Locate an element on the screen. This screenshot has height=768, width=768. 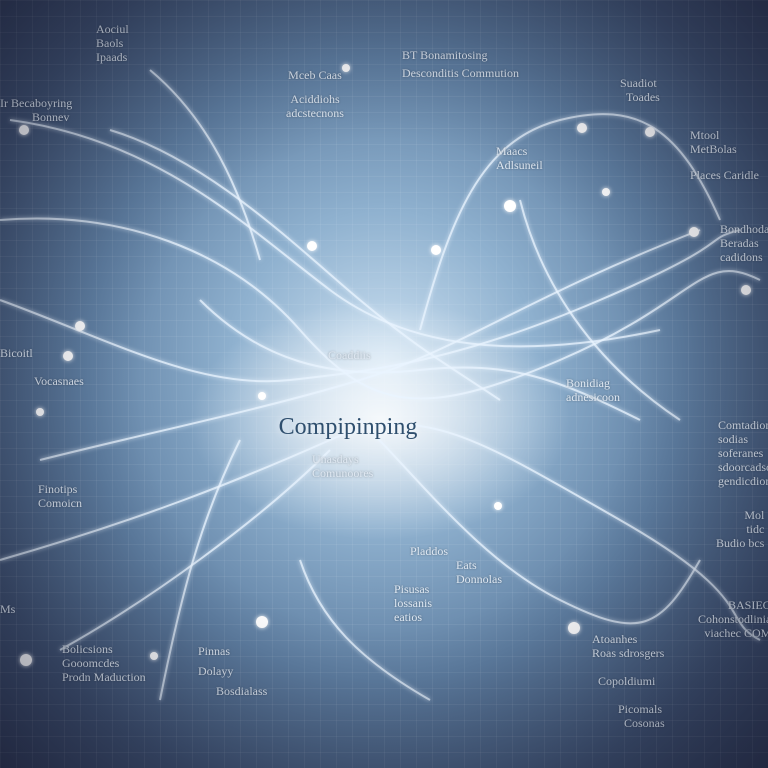
label-text: Baols is located at coordinates (110, 43).